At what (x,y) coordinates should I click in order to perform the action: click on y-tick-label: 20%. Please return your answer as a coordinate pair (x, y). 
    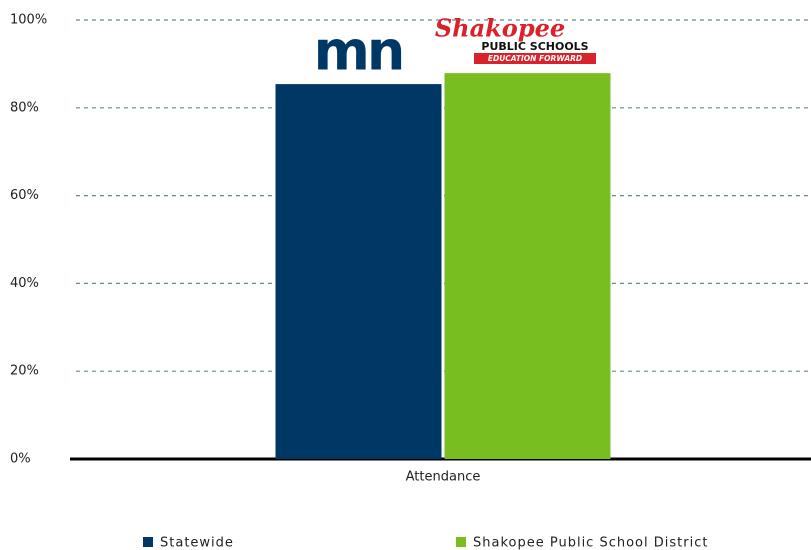
    Looking at the image, I should click on (24, 371).